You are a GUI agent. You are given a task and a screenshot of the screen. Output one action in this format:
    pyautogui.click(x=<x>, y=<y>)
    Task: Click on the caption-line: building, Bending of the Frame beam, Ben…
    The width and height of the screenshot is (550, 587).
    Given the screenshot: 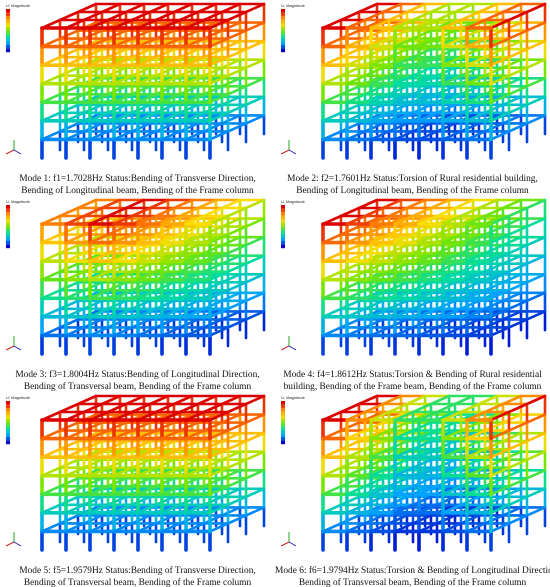 What is the action you would take?
    pyautogui.click(x=412, y=387)
    